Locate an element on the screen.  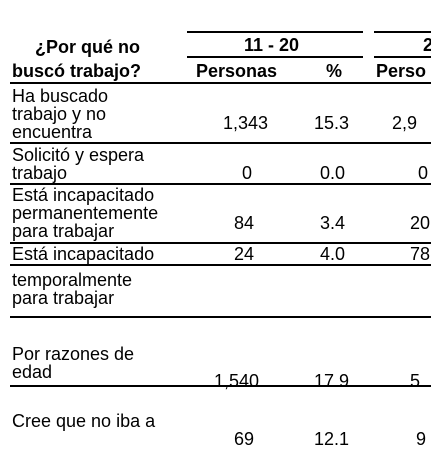
row-personas: 24 is located at coordinates (244, 254).